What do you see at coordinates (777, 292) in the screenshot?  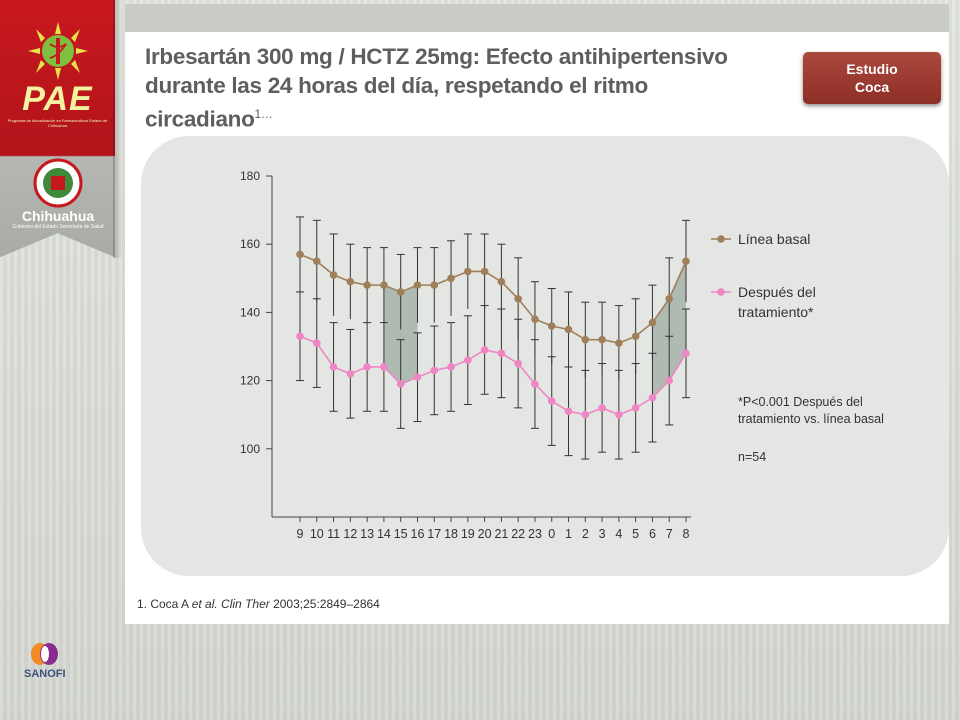 I see `legend-label-treatment-line-1: Después del` at bounding box center [777, 292].